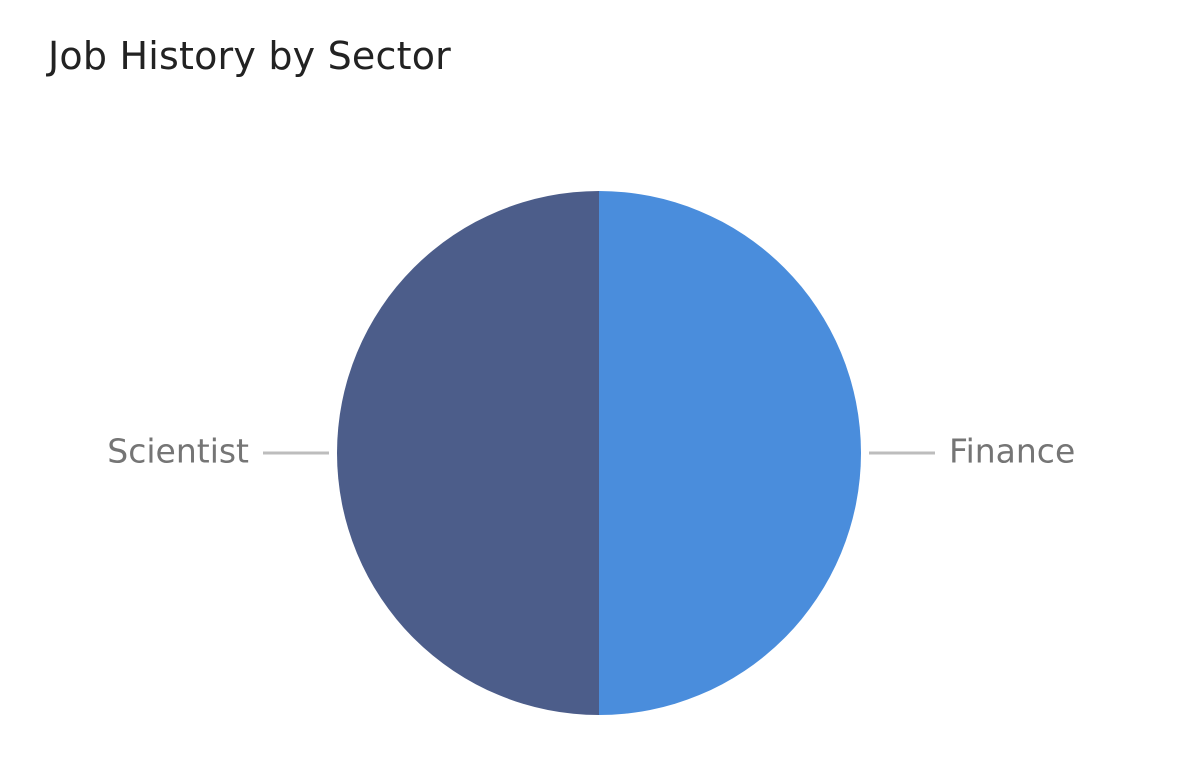 The image size is (1201, 780). Describe the element at coordinates (178, 451) in the screenshot. I see `slice-label-scientist: Scientist` at that location.